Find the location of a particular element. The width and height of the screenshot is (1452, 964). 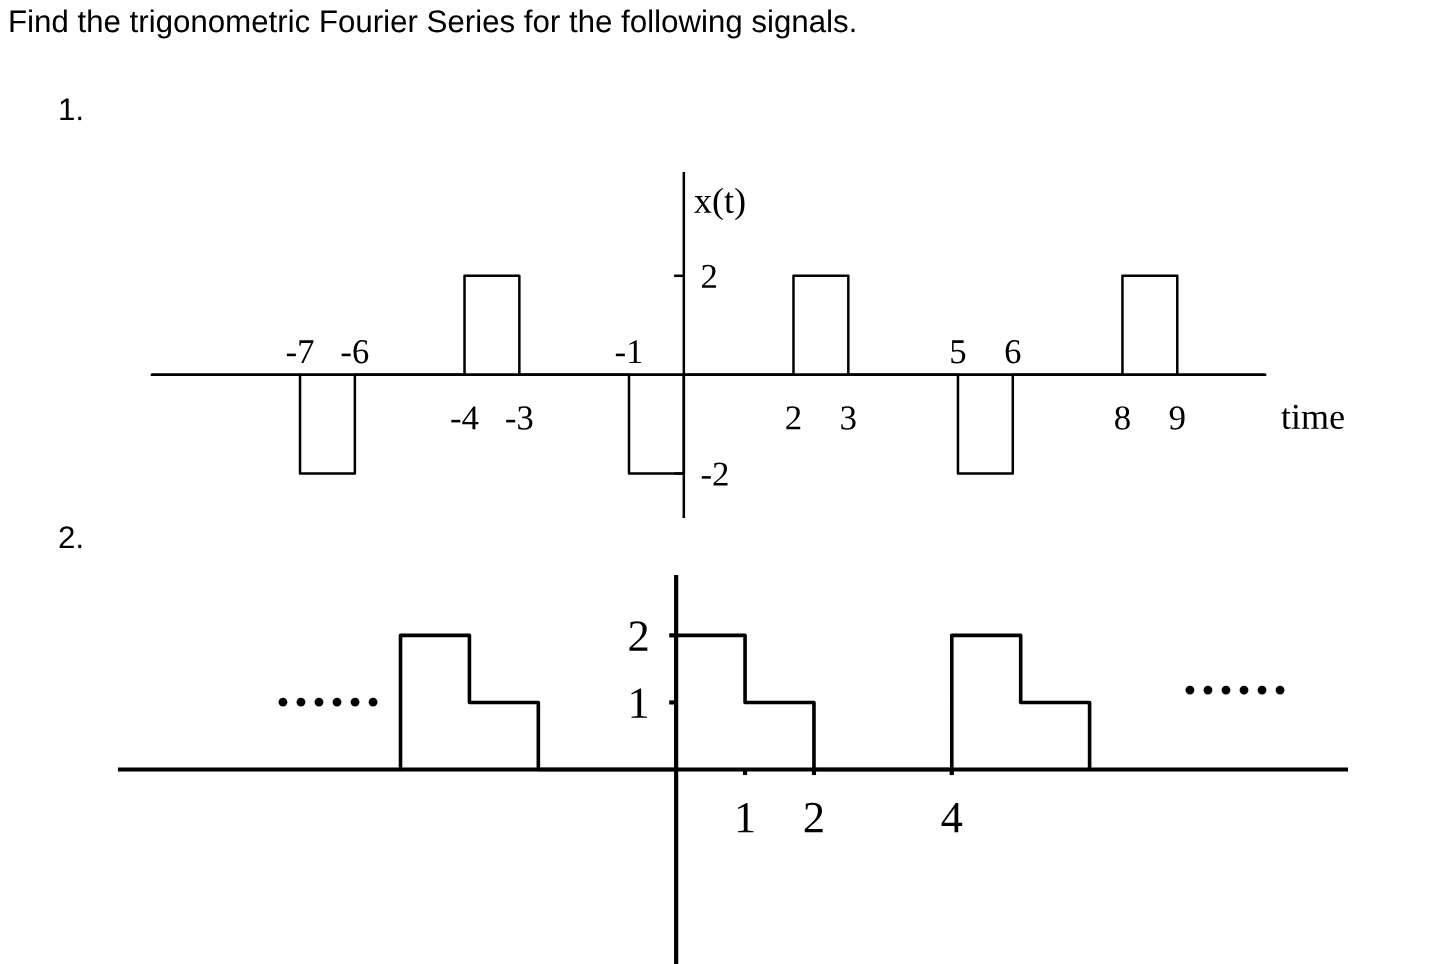

x-tick-label: 9 is located at coordinates (1177, 418).